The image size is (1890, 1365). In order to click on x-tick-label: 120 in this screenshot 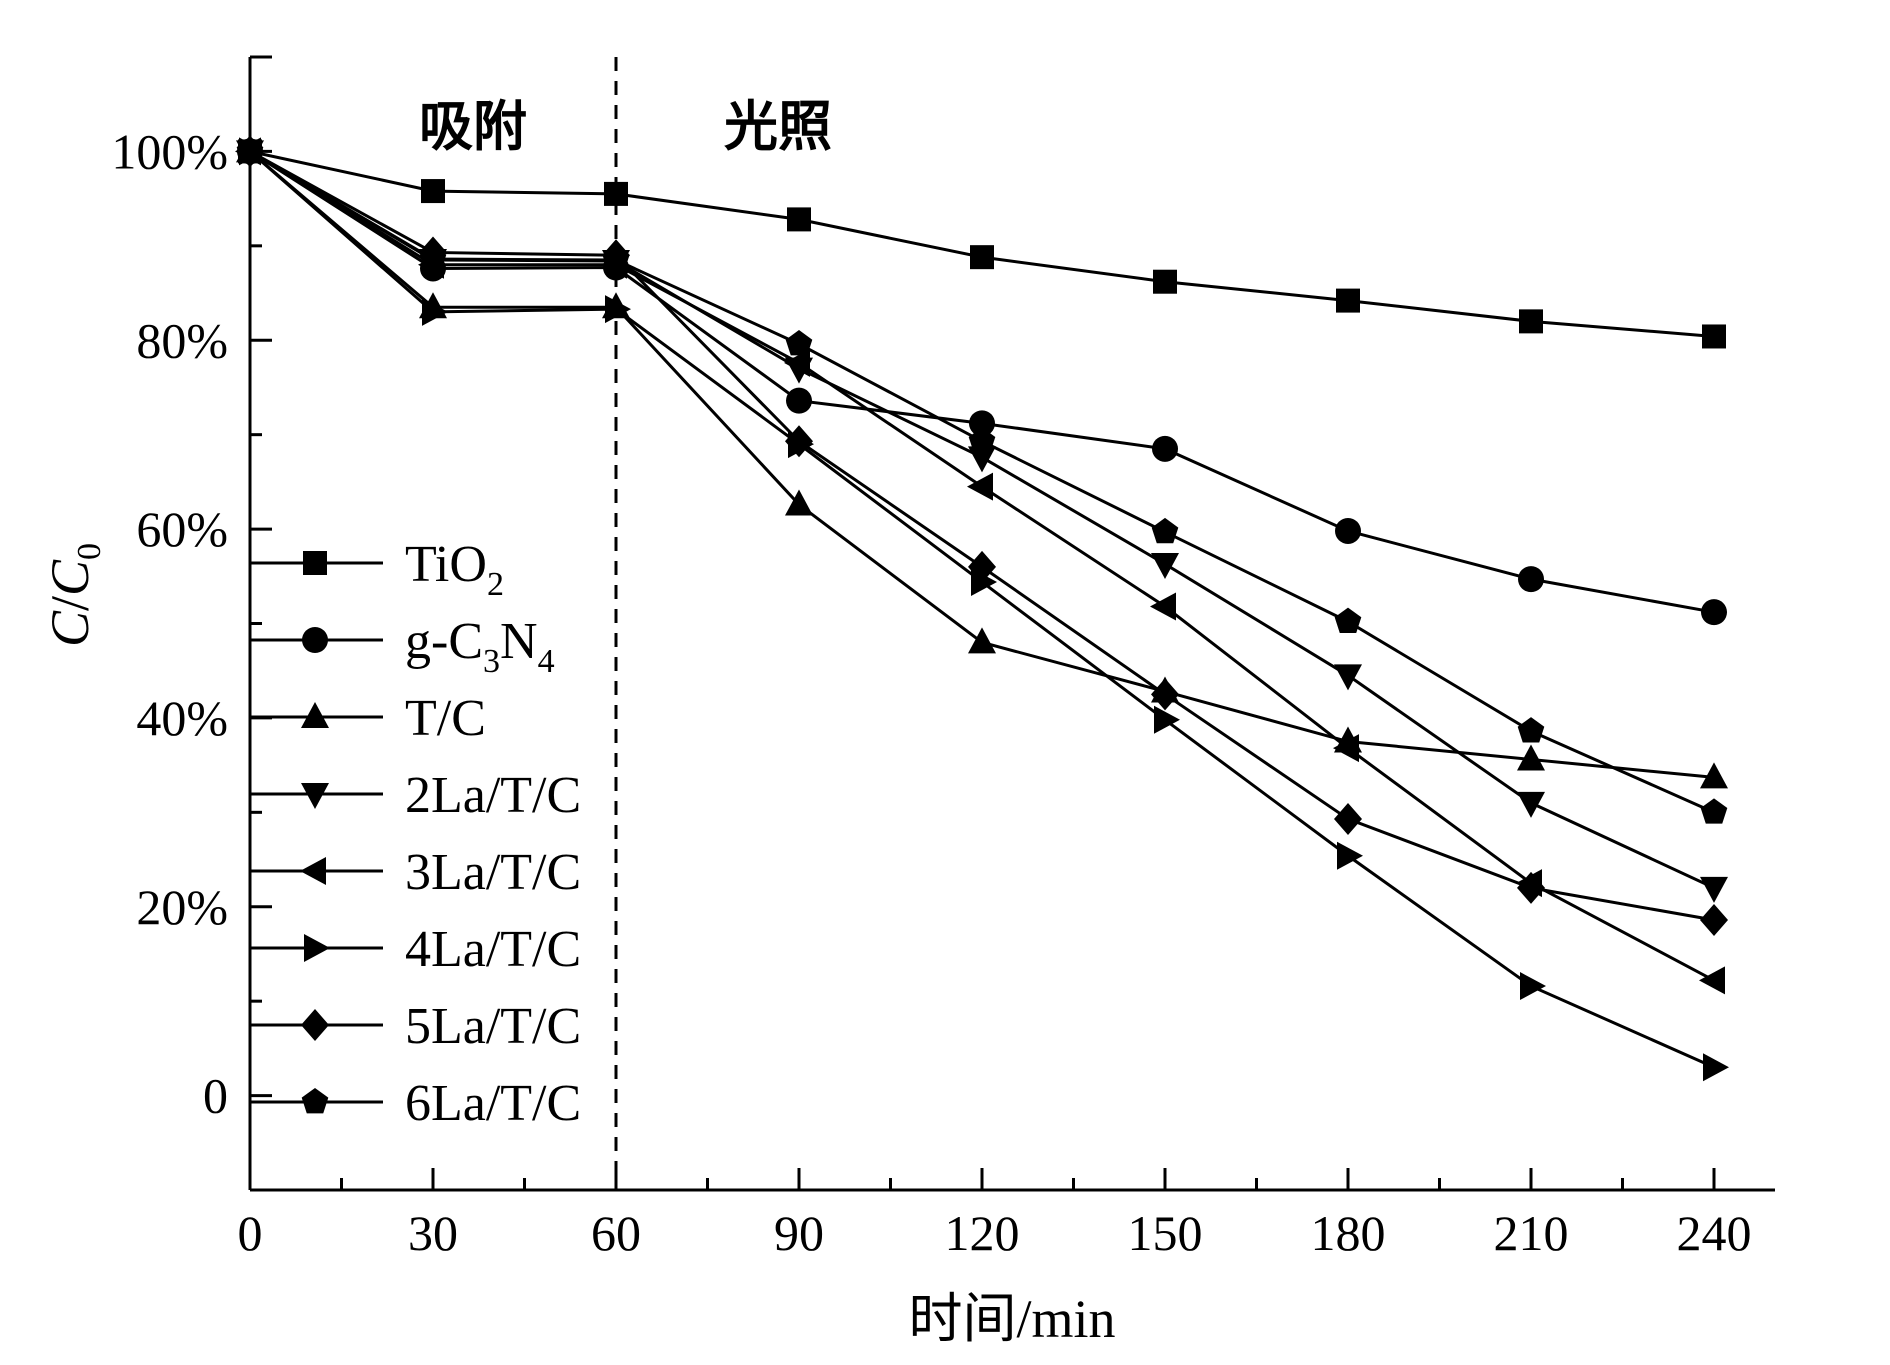, I will do `click(982, 1233)`.